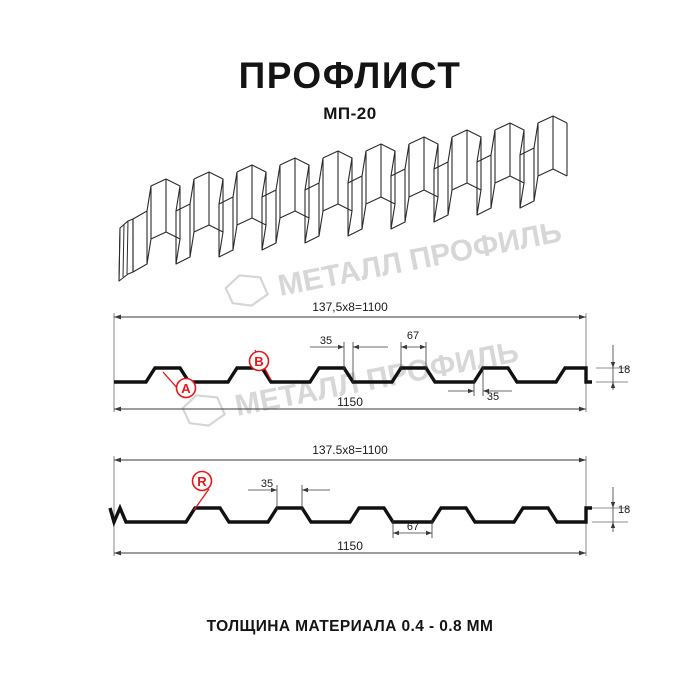 Image resolution: width=700 pixels, height=700 pixels. I want to click on top-dim-35-right, so click(480, 381).